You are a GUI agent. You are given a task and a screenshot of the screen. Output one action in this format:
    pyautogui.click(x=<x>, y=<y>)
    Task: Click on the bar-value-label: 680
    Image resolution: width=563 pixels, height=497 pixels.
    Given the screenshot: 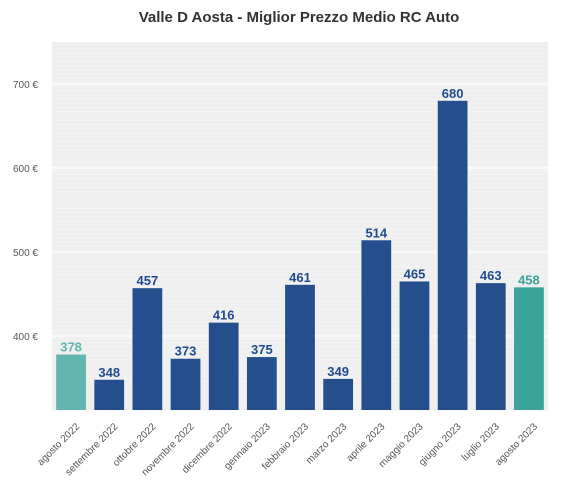 What is the action you would take?
    pyautogui.click(x=453, y=93)
    